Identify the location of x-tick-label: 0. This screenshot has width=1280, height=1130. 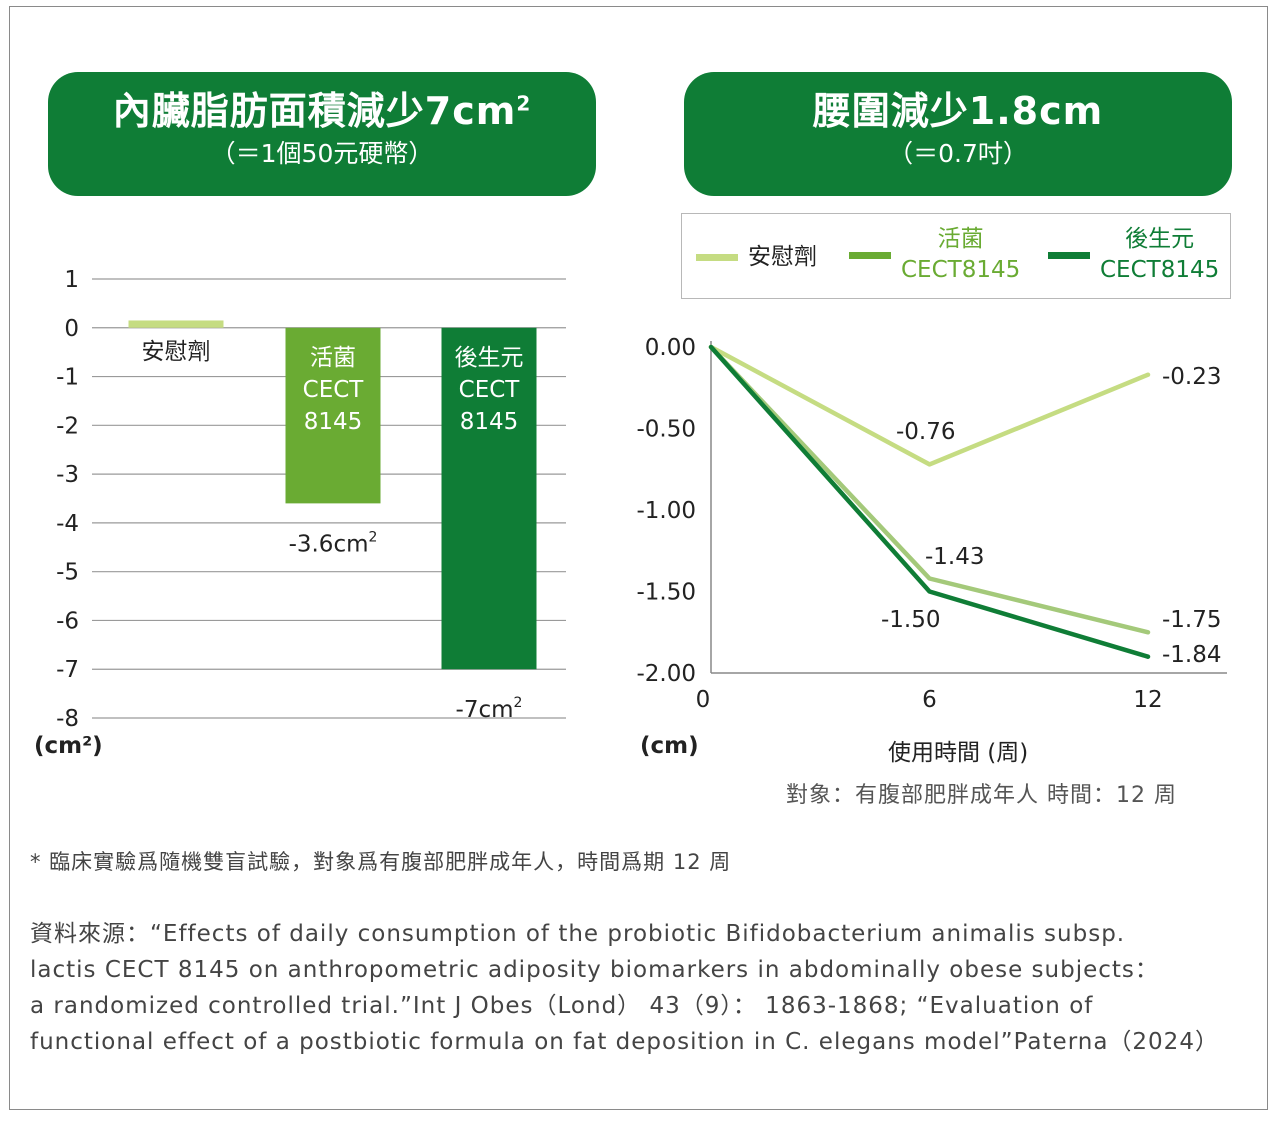
(703, 700).